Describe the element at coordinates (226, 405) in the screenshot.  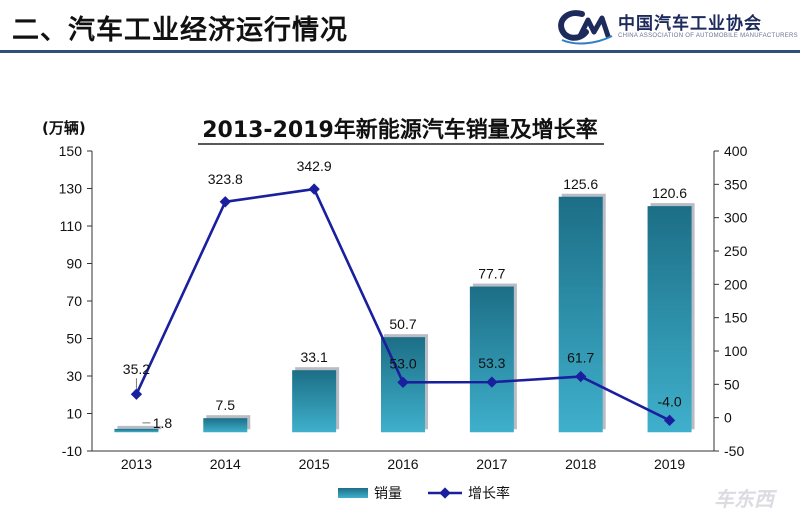
I see `bar-data-label: 7.5` at that location.